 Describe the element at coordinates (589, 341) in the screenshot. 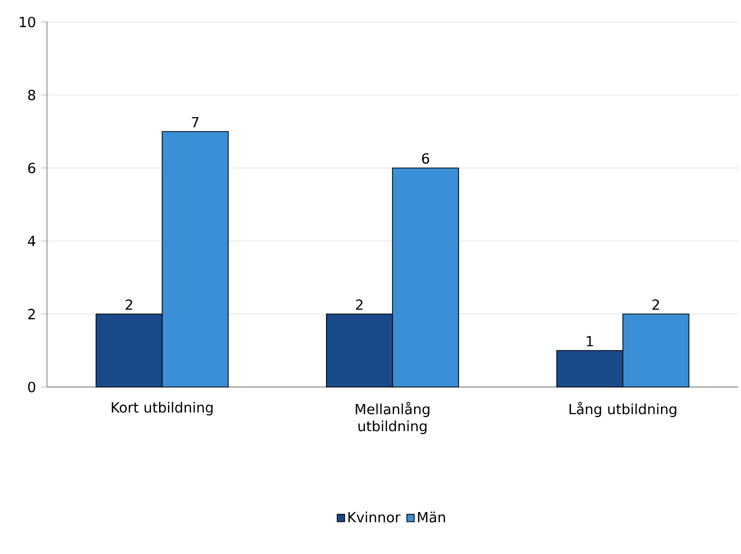

I see `data-label: 1` at that location.